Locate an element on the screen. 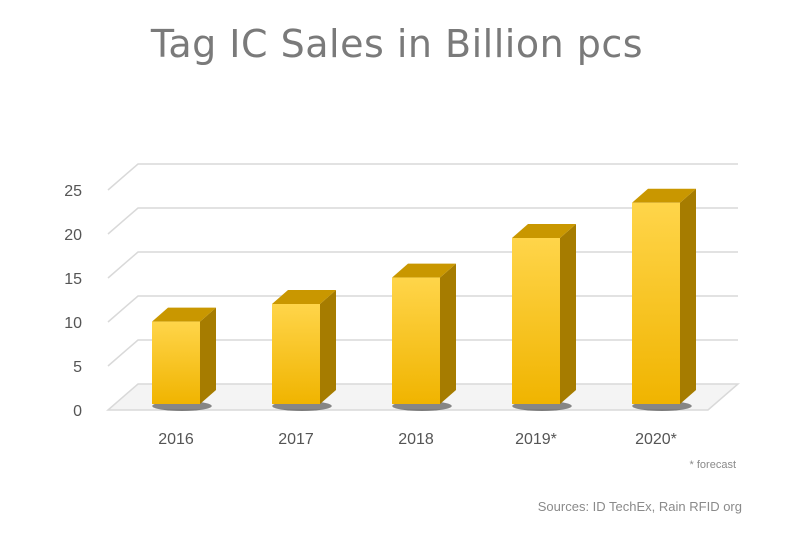  y-tick-label: 15 is located at coordinates (73, 279).